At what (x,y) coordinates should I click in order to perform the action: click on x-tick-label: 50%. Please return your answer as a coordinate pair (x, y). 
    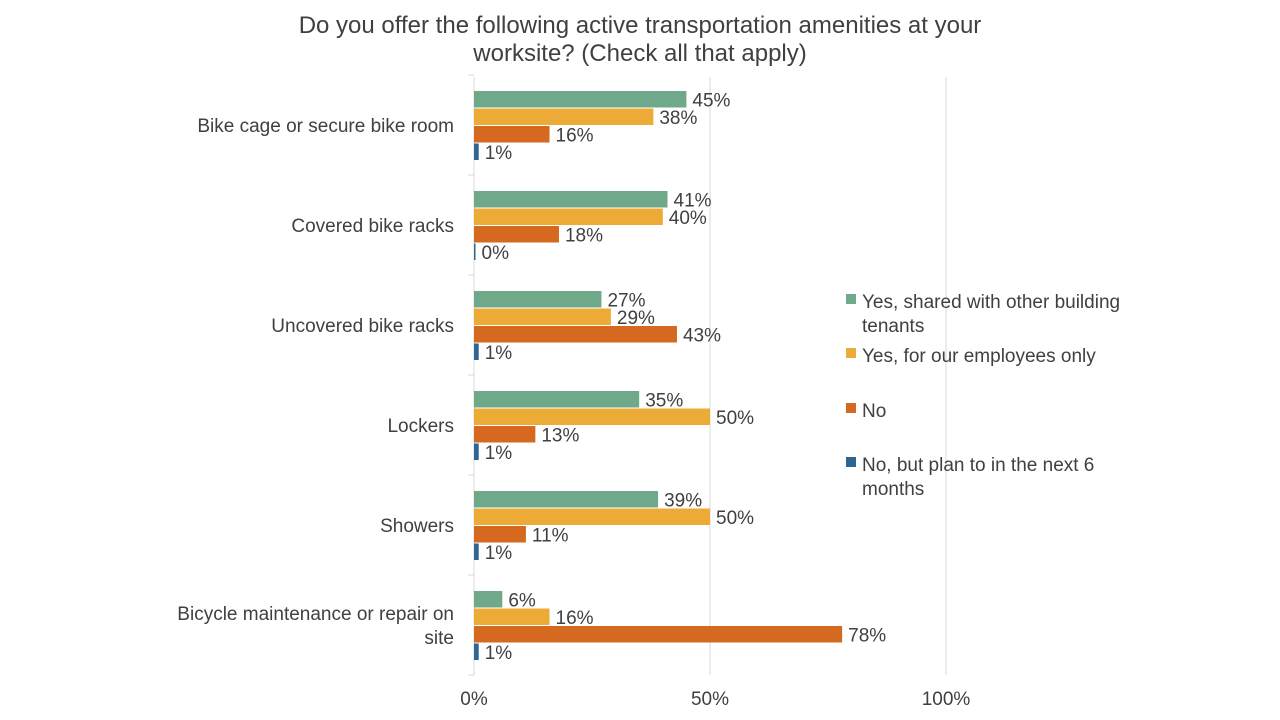
    Looking at the image, I should click on (710, 699).